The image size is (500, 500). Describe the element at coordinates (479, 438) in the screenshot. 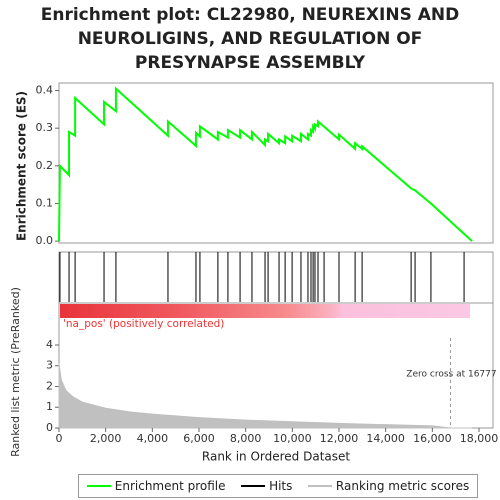

I see `x-tick-label: 18,000` at that location.